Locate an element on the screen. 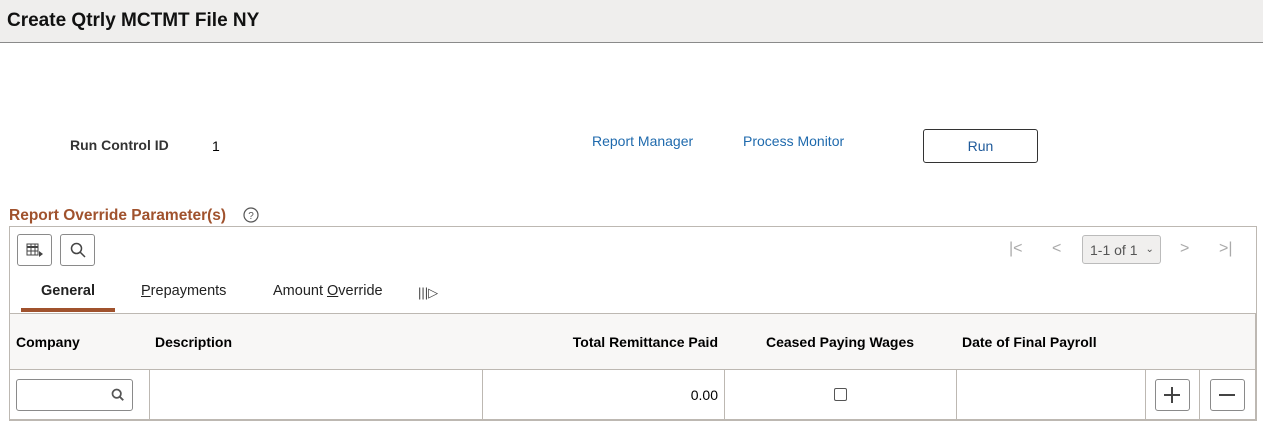 The width and height of the screenshot is (1263, 428). accesskey-letter: P is located at coordinates (146, 291).